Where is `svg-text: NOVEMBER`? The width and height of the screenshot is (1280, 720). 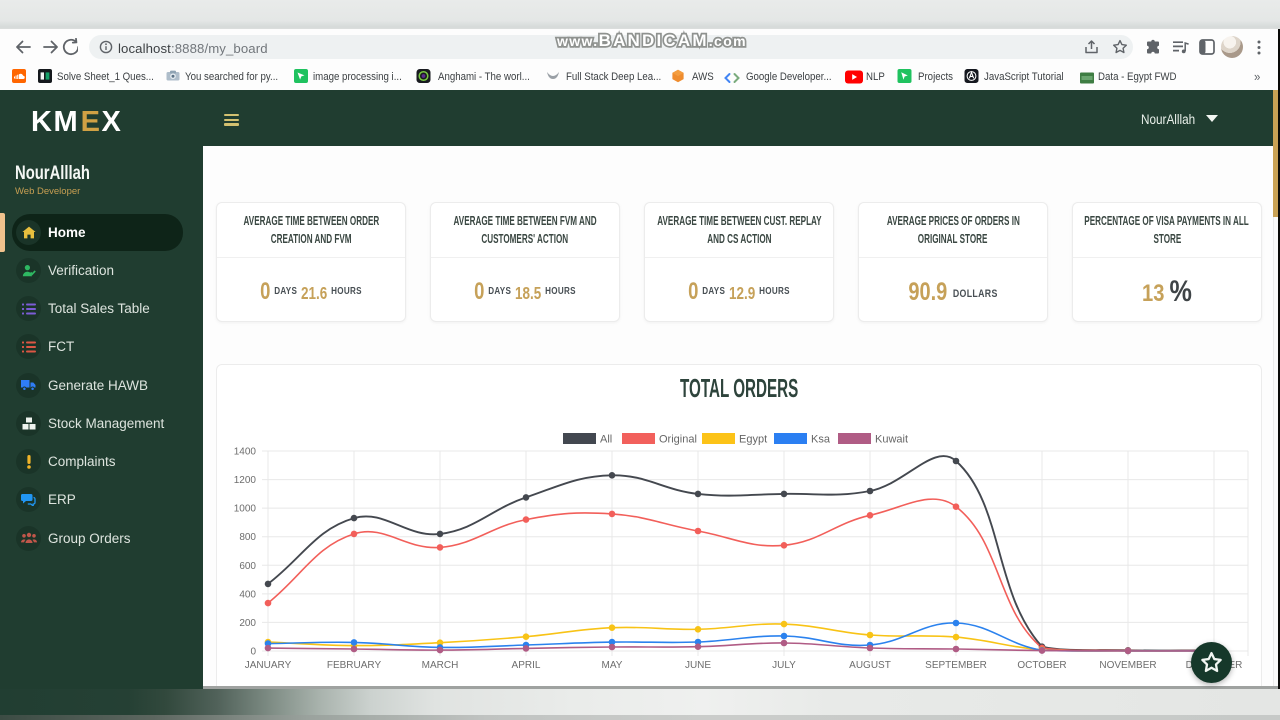 svg-text: NOVEMBER is located at coordinates (1127, 665).